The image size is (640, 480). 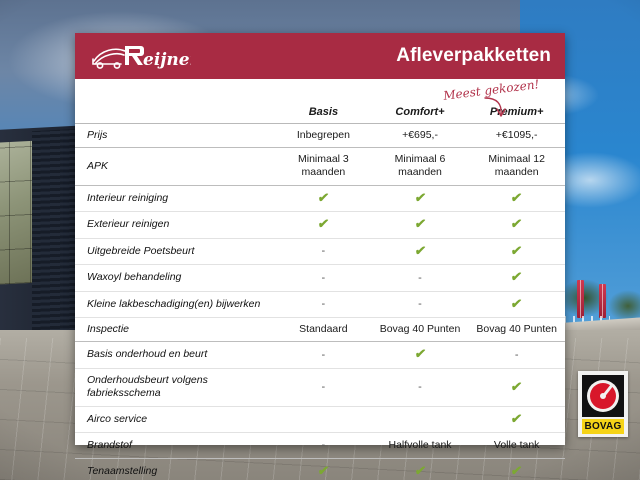 What do you see at coordinates (603, 396) in the screenshot?
I see `bovag-wheel-icon` at bounding box center [603, 396].